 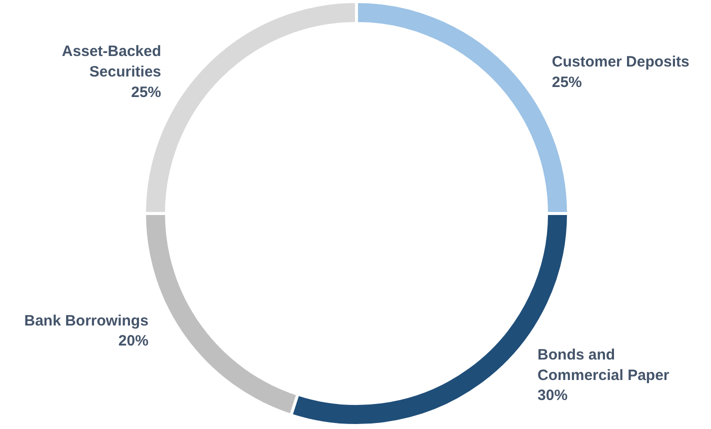 What do you see at coordinates (604, 365) in the screenshot?
I see `slice-label: Bonds and Commercial Paper` at bounding box center [604, 365].